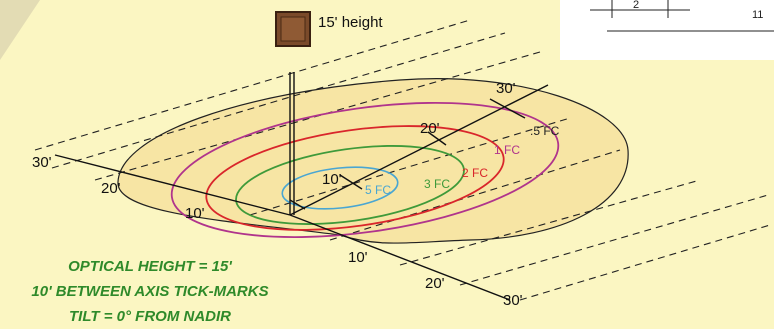 The width and height of the screenshot is (774, 329). What do you see at coordinates (150, 291) in the screenshot?
I see `note-tick-spacing: 10' BETWEEN AXIS TICK-MARKS` at bounding box center [150, 291].